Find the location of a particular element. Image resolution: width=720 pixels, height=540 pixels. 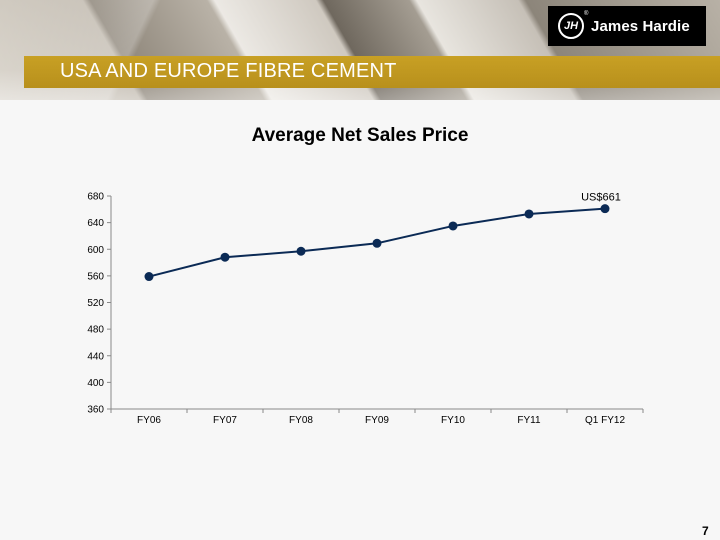

x-tick-label: FY10 is located at coordinates (453, 420).